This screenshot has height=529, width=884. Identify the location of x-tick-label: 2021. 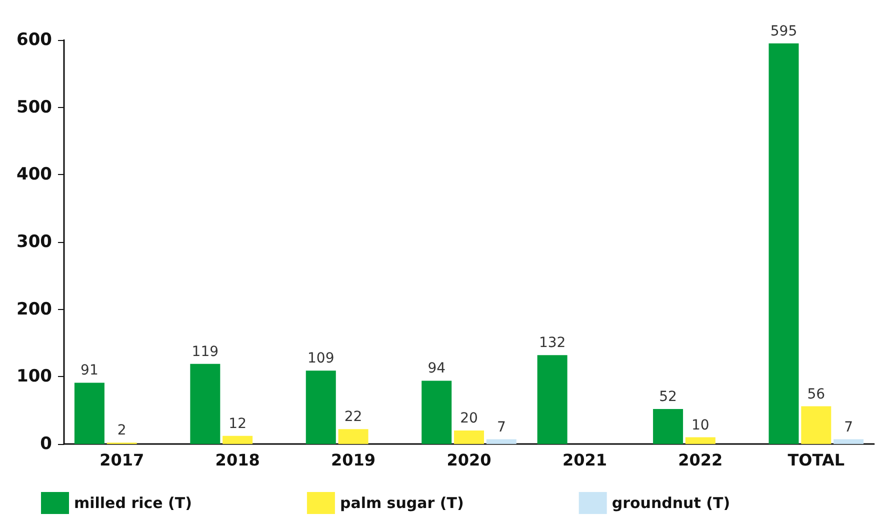
(584, 460).